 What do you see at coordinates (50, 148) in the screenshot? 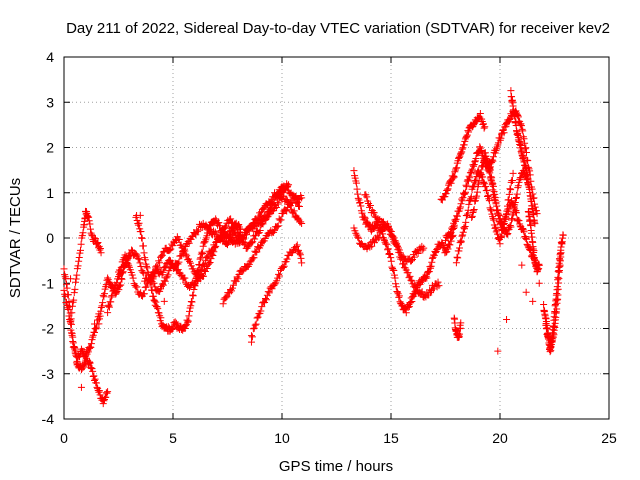
I see `y-tick-label: 2` at bounding box center [50, 148].